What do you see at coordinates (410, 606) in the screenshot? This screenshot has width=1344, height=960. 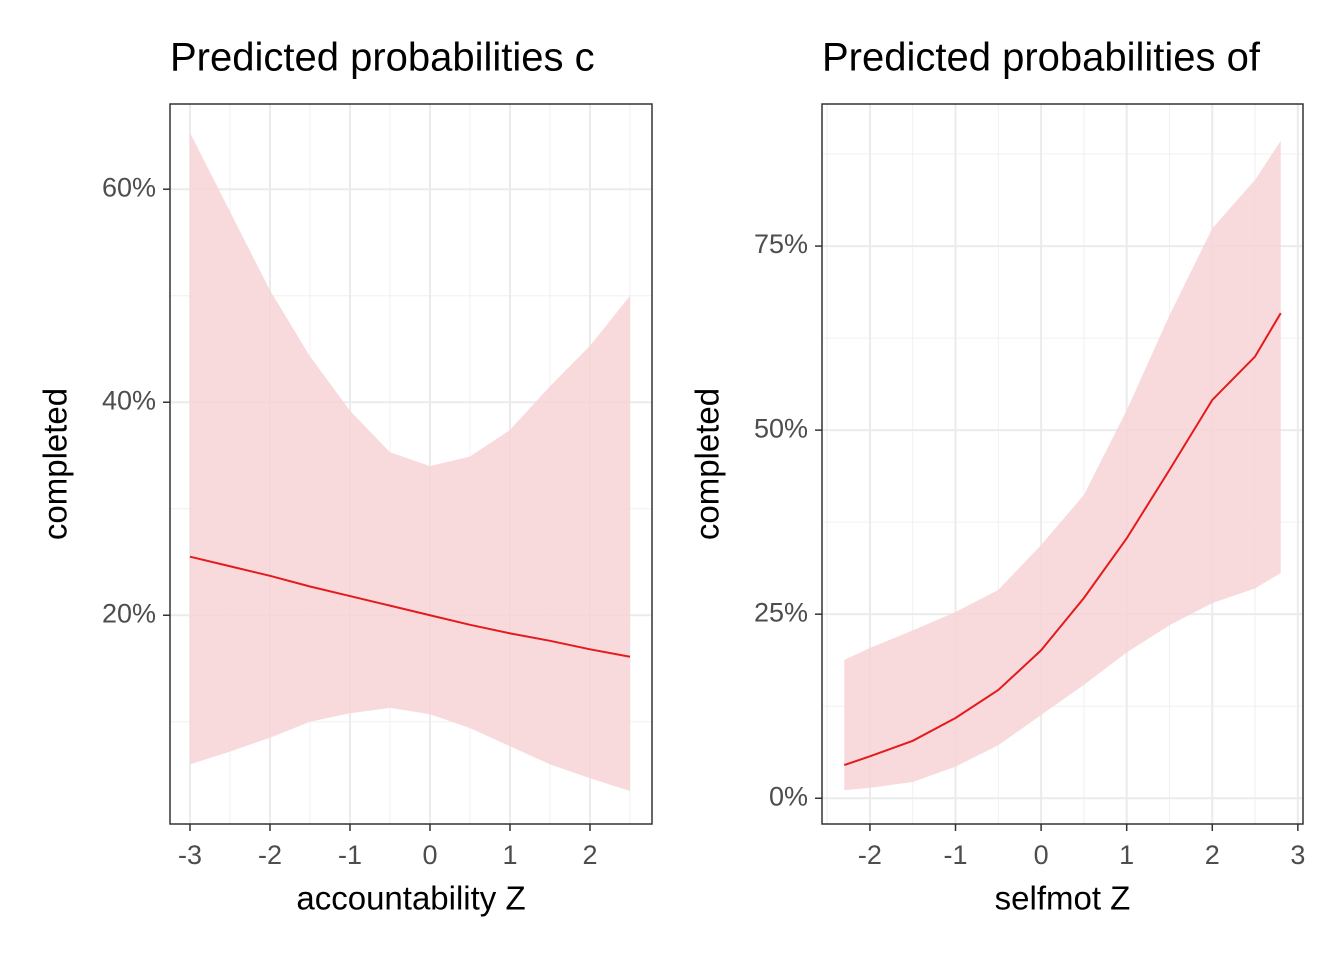 I see `line` at bounding box center [410, 606].